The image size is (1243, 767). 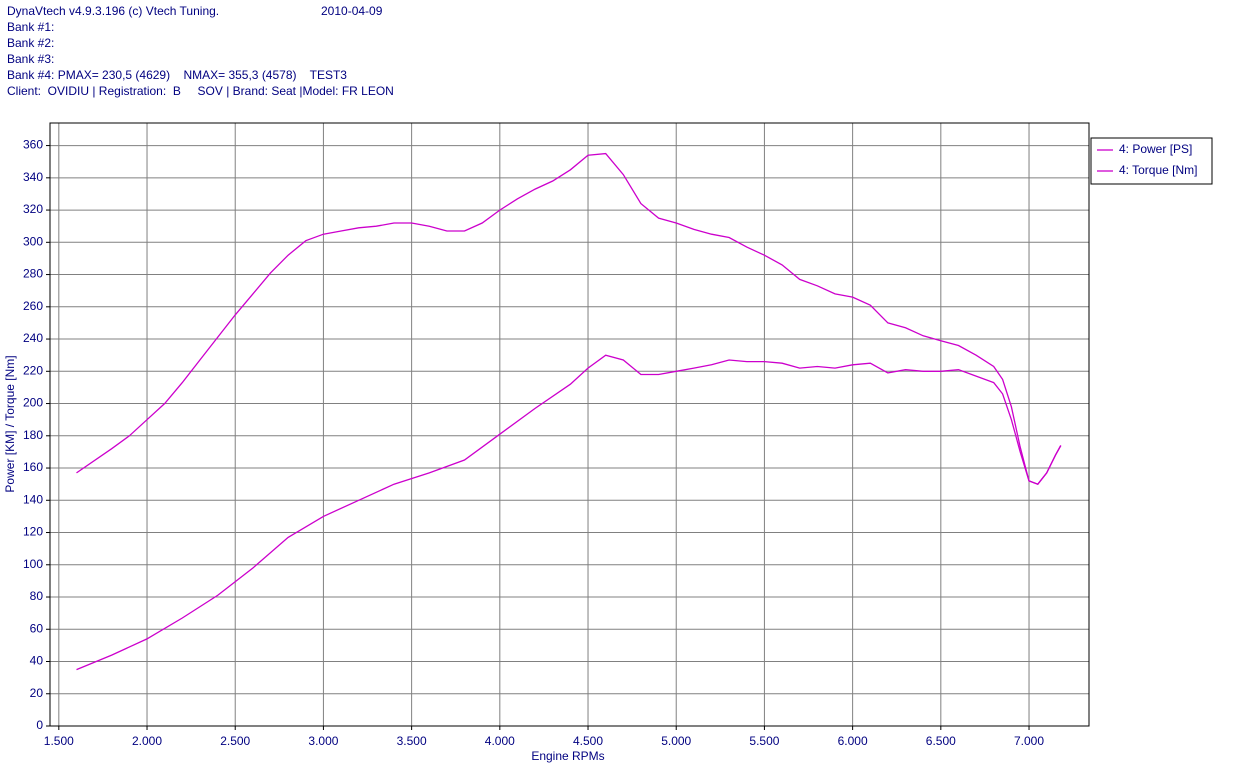 What do you see at coordinates (352, 11) in the screenshot?
I see `date: 2010-04-09` at bounding box center [352, 11].